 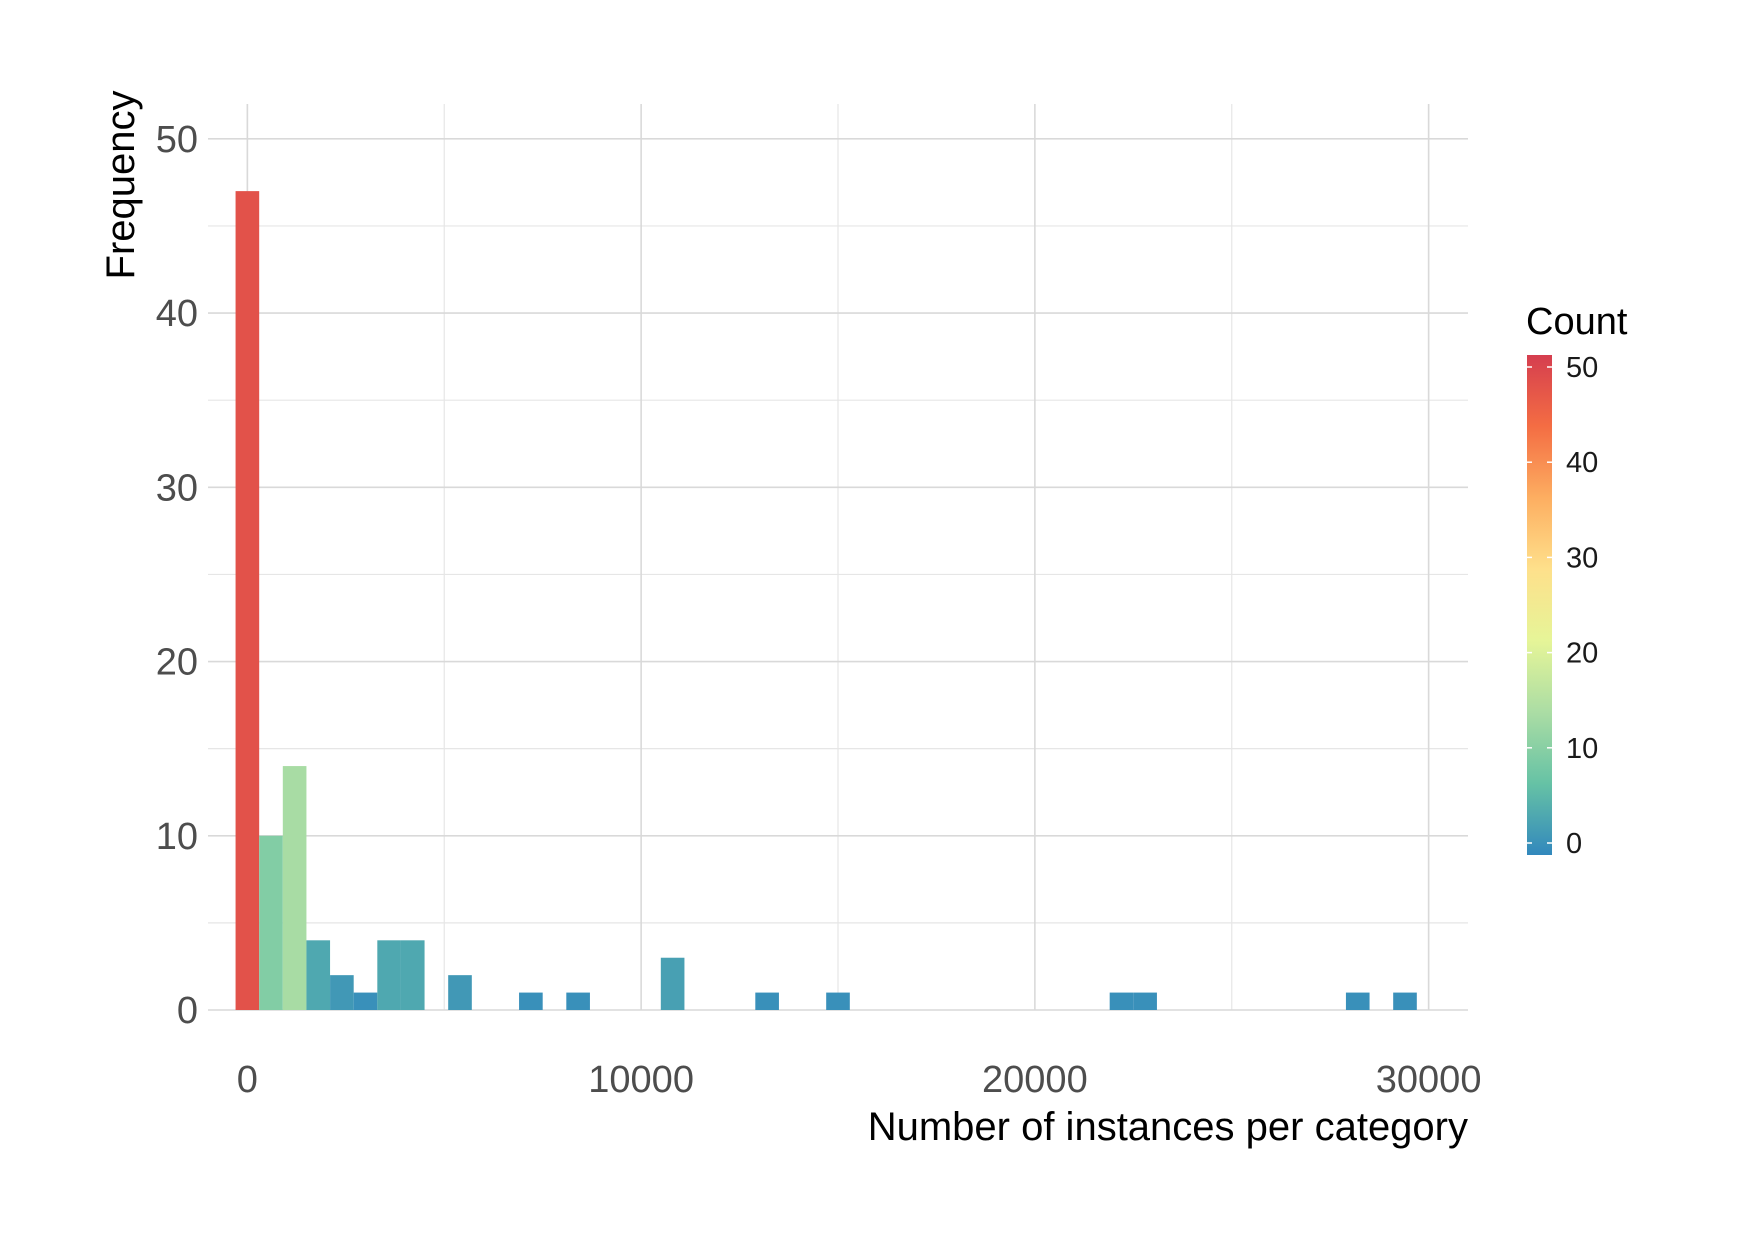 I want to click on x-tick-label: 10000, so click(x=641, y=1080).